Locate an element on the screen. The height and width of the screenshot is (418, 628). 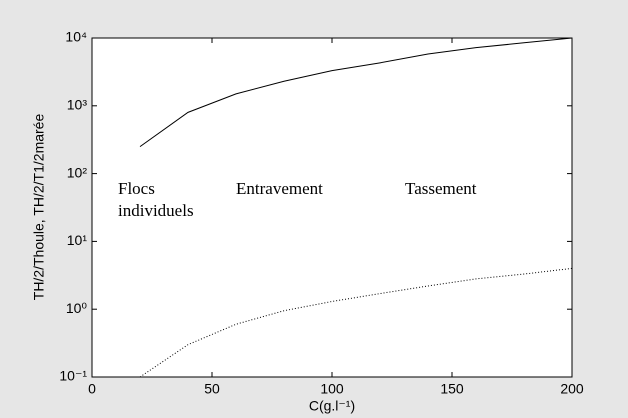
annotation: Flocs is located at coordinates (136, 188).